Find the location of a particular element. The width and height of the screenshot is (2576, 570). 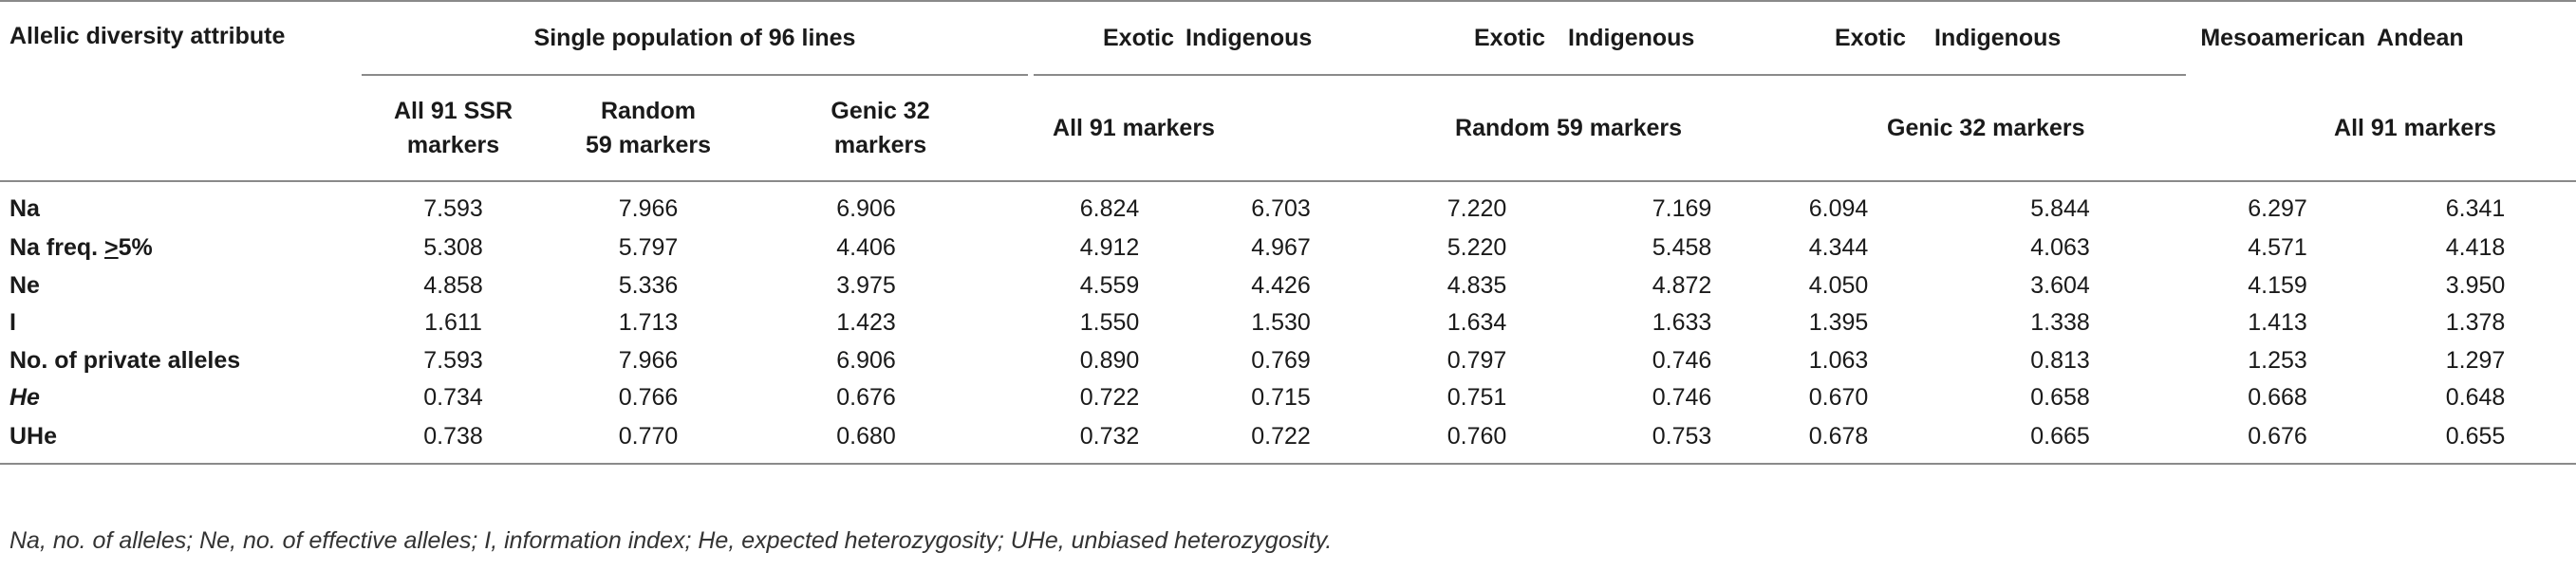

table-cell: 0.665 is located at coordinates (2060, 440).